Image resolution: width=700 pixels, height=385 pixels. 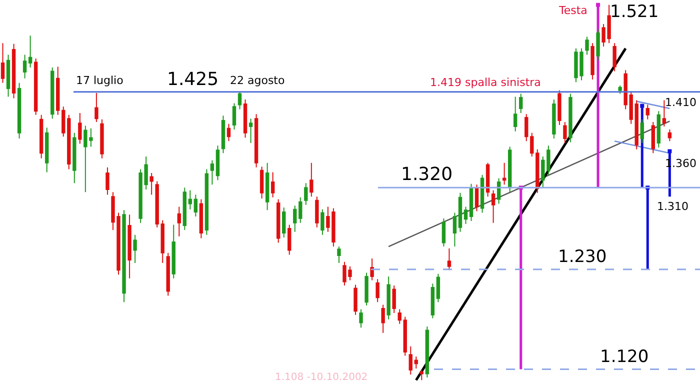 I want to click on annotation: 1.320, so click(x=427, y=174).